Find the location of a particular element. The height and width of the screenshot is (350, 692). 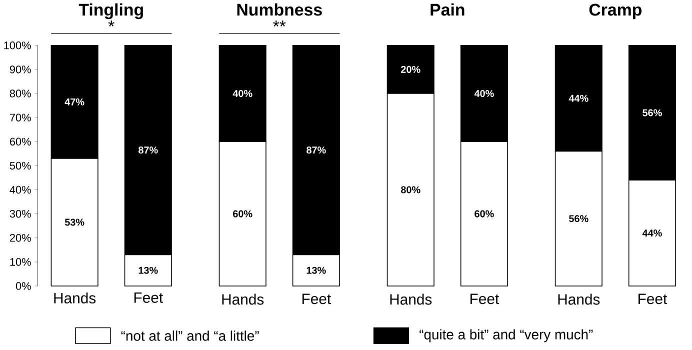

chart-title: Cramp is located at coordinates (615, 12).